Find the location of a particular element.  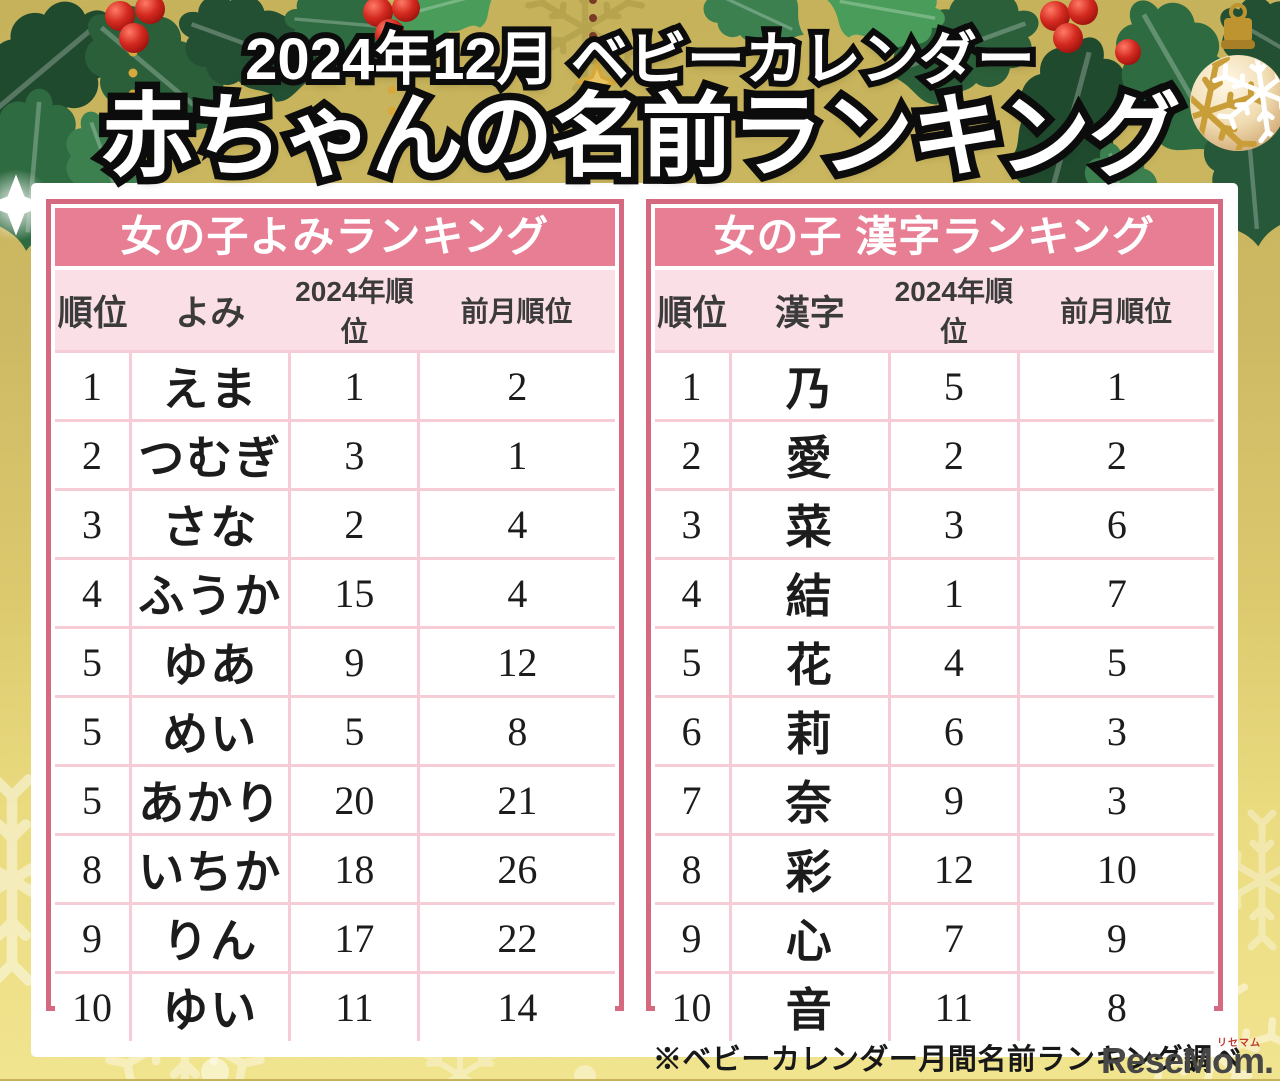

table-row: 10 音 11 8 is located at coordinates (934, 1006).